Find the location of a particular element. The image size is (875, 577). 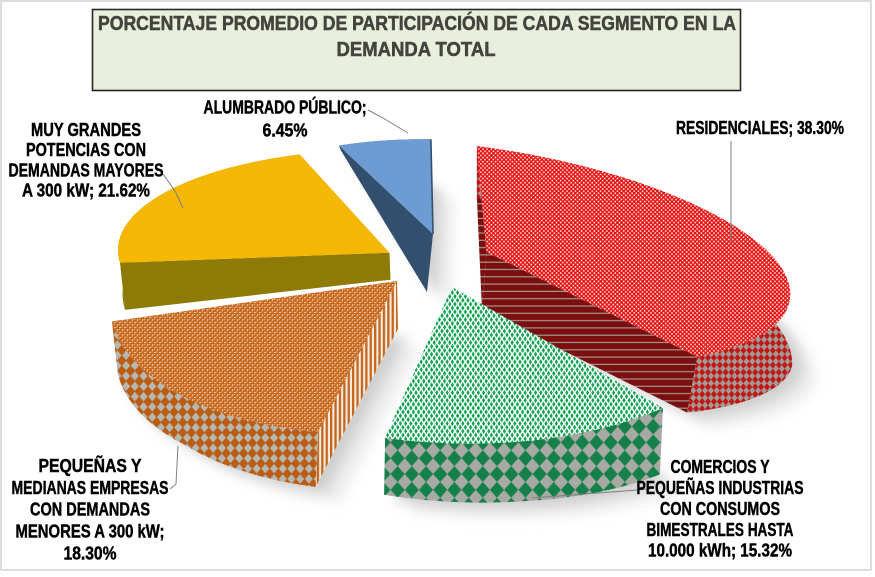

svg-text: BIMESTRALES HASTA is located at coordinates (720, 530).